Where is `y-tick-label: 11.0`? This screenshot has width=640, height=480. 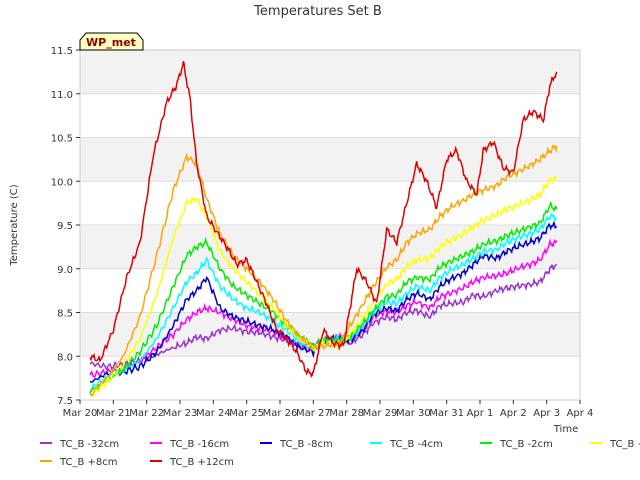 y-tick-label: 11.0 is located at coordinates (62, 95).